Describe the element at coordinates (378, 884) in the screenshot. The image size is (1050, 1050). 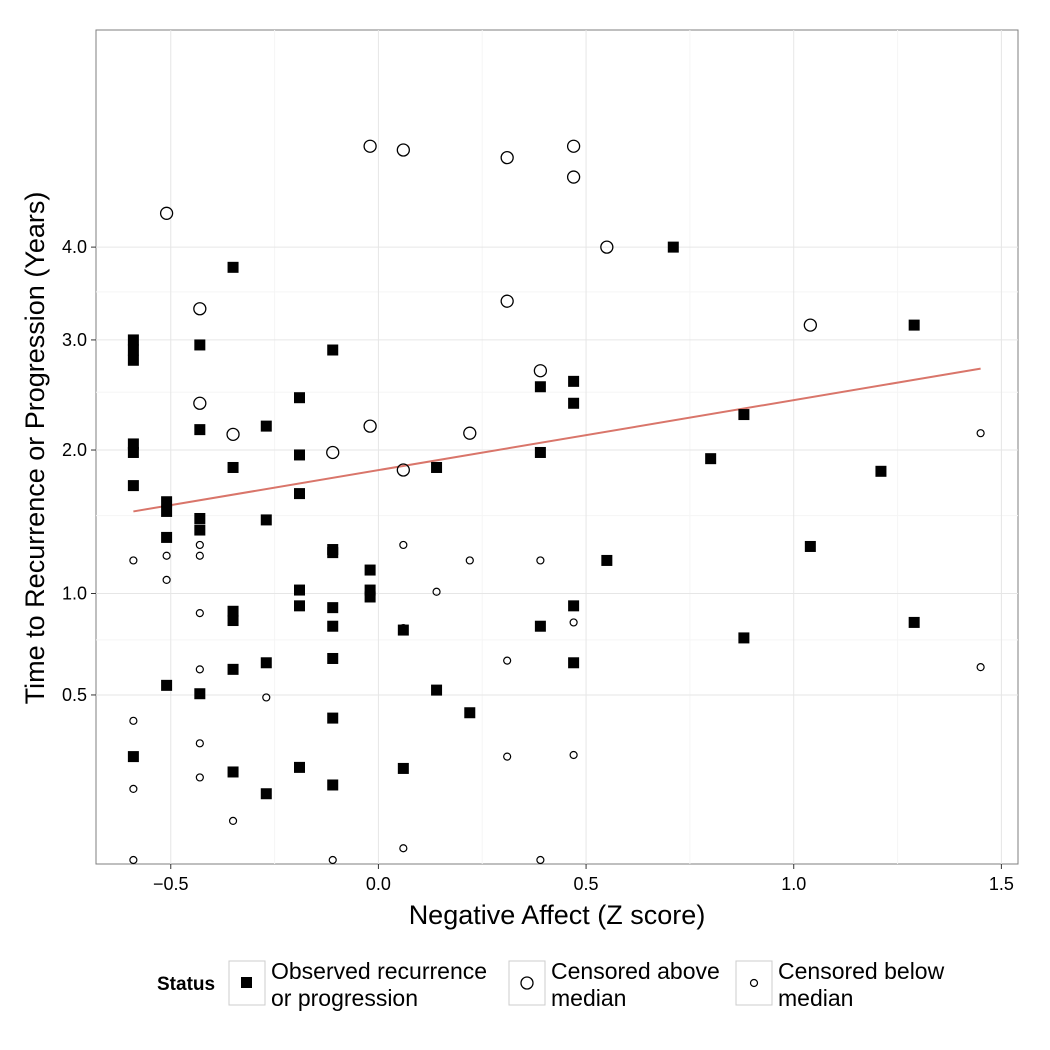
I see `x-tick-label: 0.0` at that location.